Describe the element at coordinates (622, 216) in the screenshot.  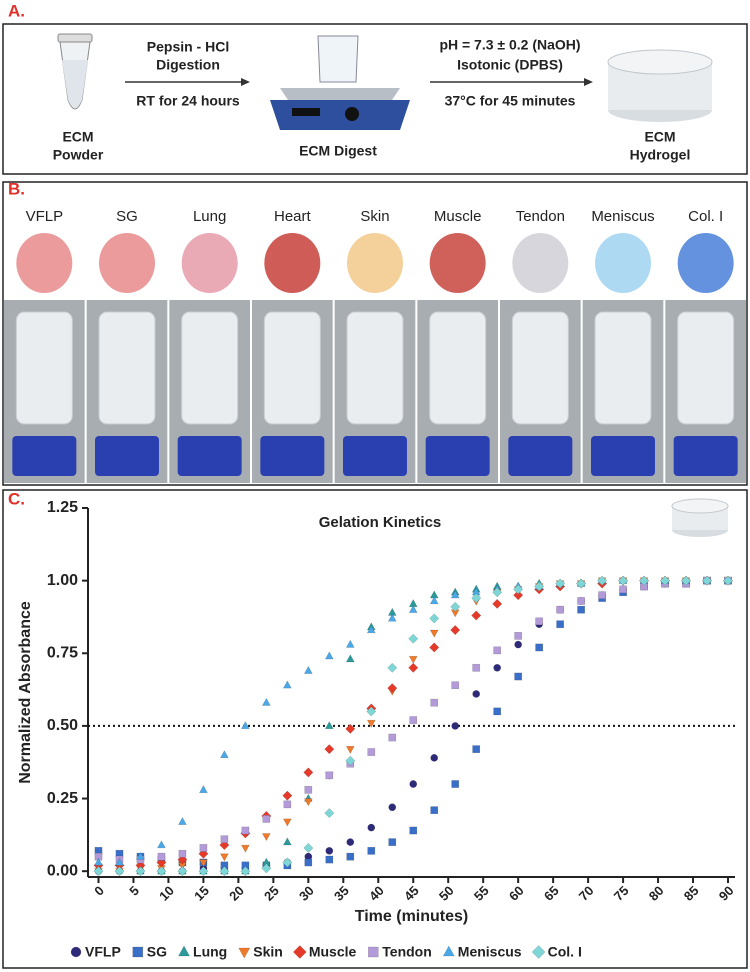
I see `tissue-name: Meniscus` at that location.